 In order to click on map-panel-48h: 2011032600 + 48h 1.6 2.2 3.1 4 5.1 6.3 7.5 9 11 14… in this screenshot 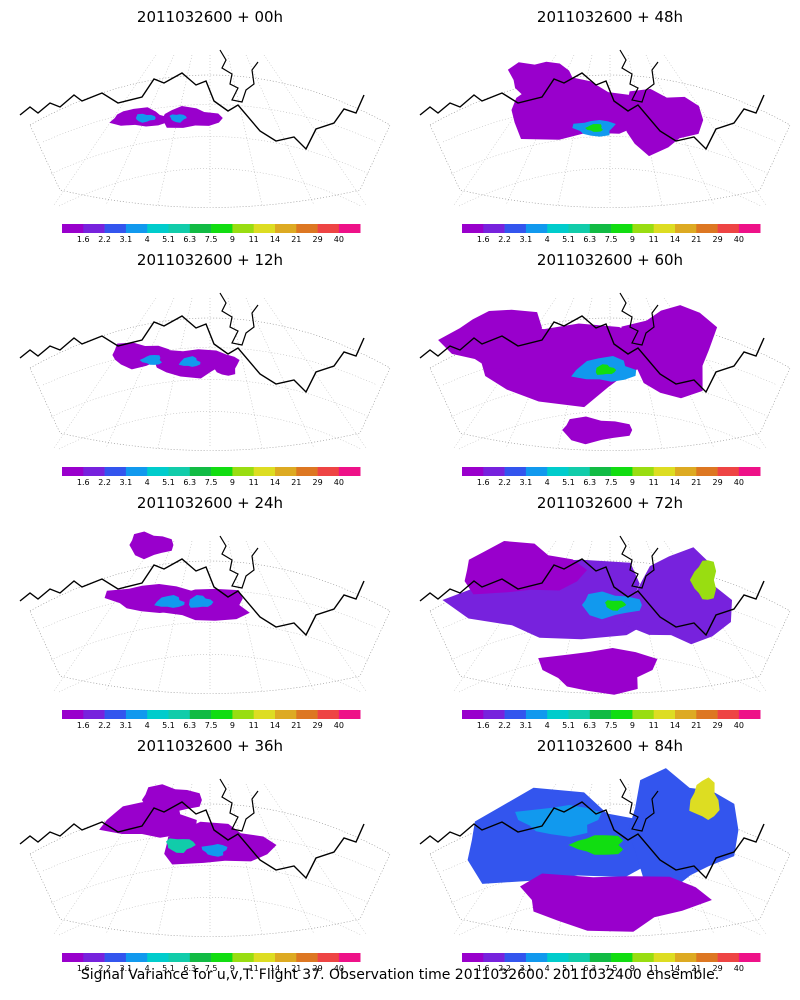, I will do `click(605, 126)`.